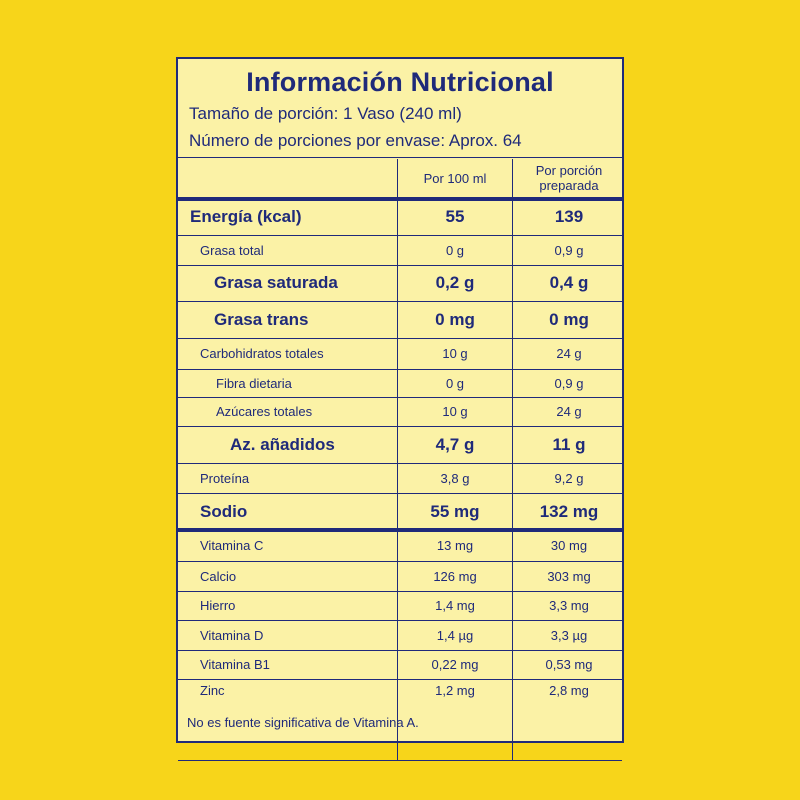 Image resolution: width=800 pixels, height=800 pixels. What do you see at coordinates (400, 545) in the screenshot?
I see `nutrient-row: Vitamina C 13 mg 30 mg` at bounding box center [400, 545].